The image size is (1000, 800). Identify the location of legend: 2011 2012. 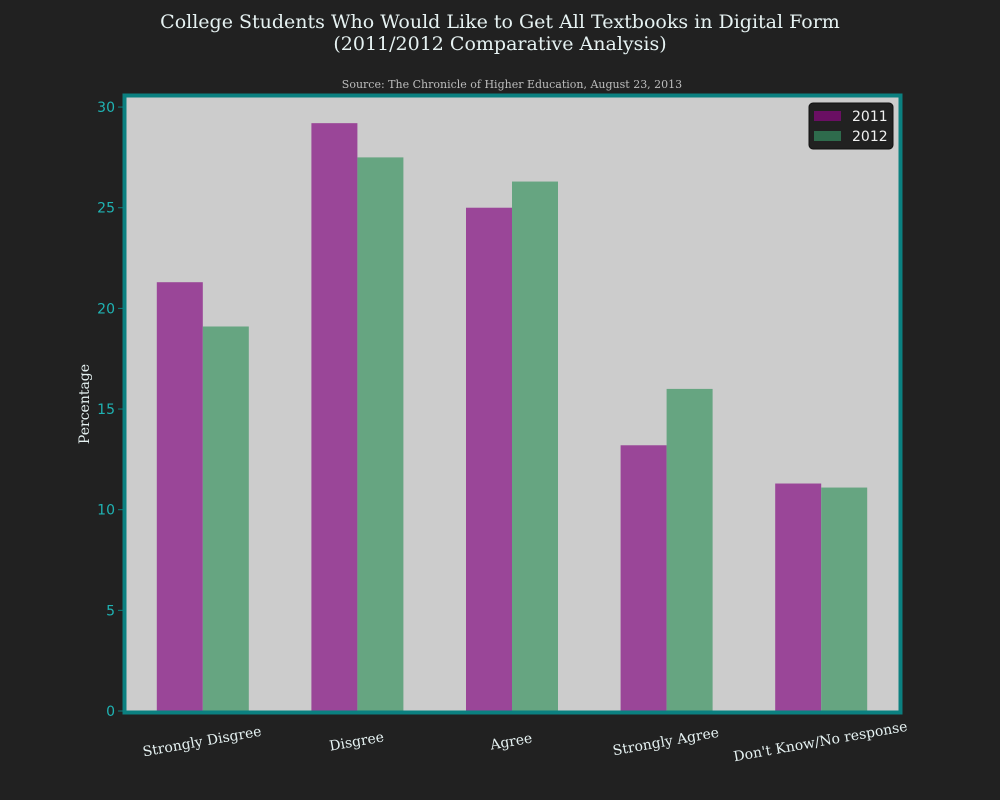
(851, 126).